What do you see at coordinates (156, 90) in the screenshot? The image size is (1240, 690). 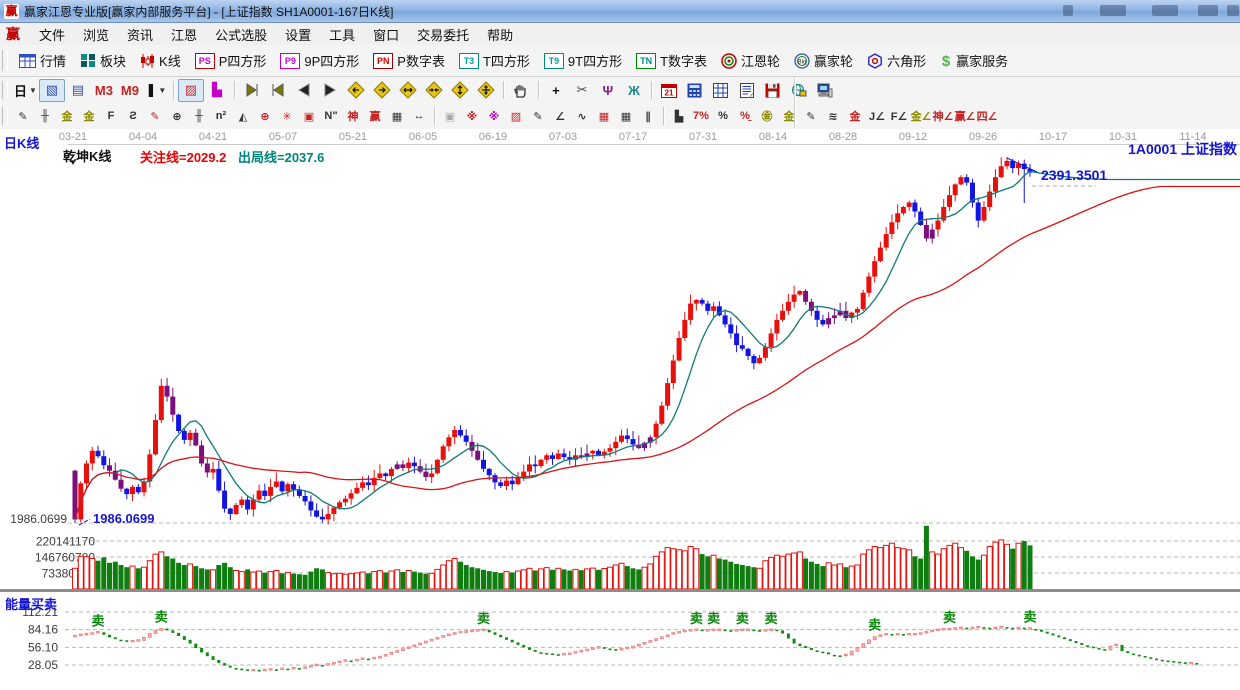 I see `candle-style-button: ❚ ▼` at bounding box center [156, 90].